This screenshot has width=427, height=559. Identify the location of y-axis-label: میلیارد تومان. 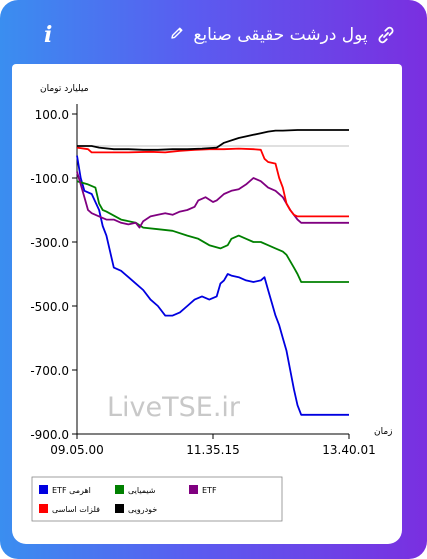
(64, 89).